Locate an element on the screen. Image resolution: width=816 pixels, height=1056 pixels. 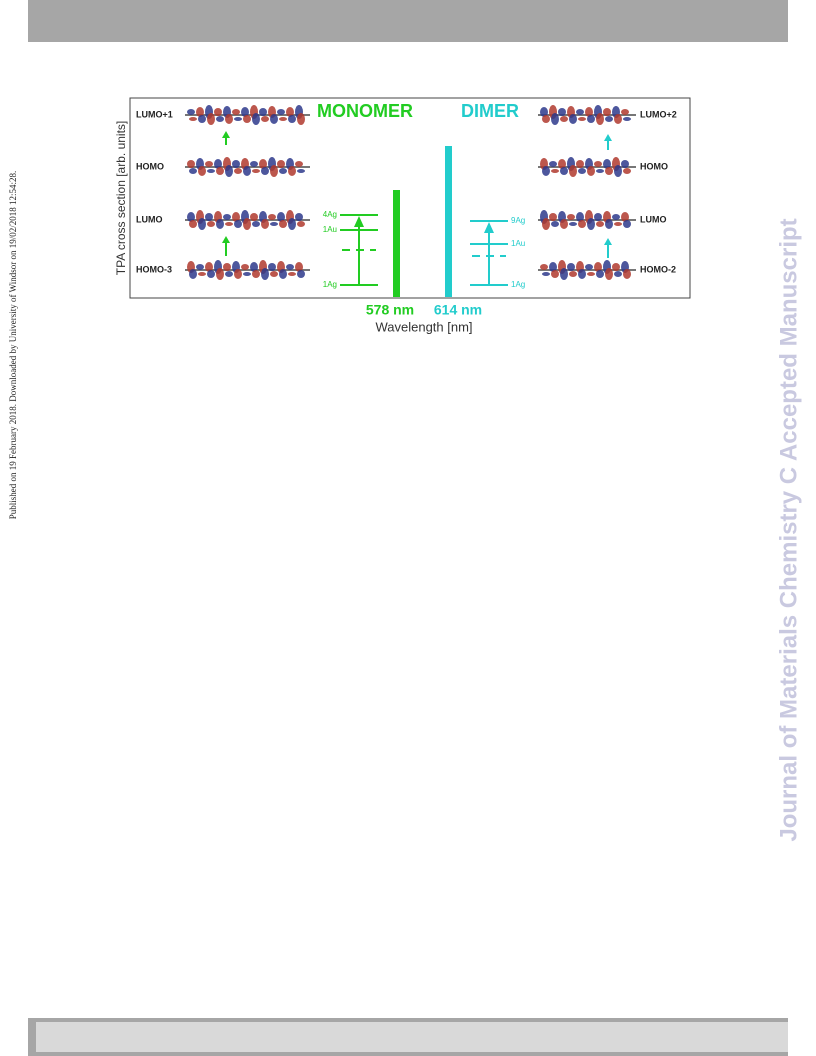
orbital-label: LUMO+2 is located at coordinates (658, 114).